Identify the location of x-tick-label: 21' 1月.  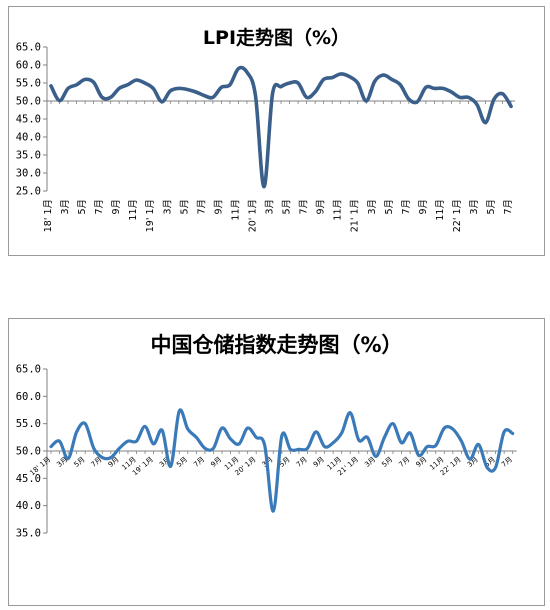
(355, 215).